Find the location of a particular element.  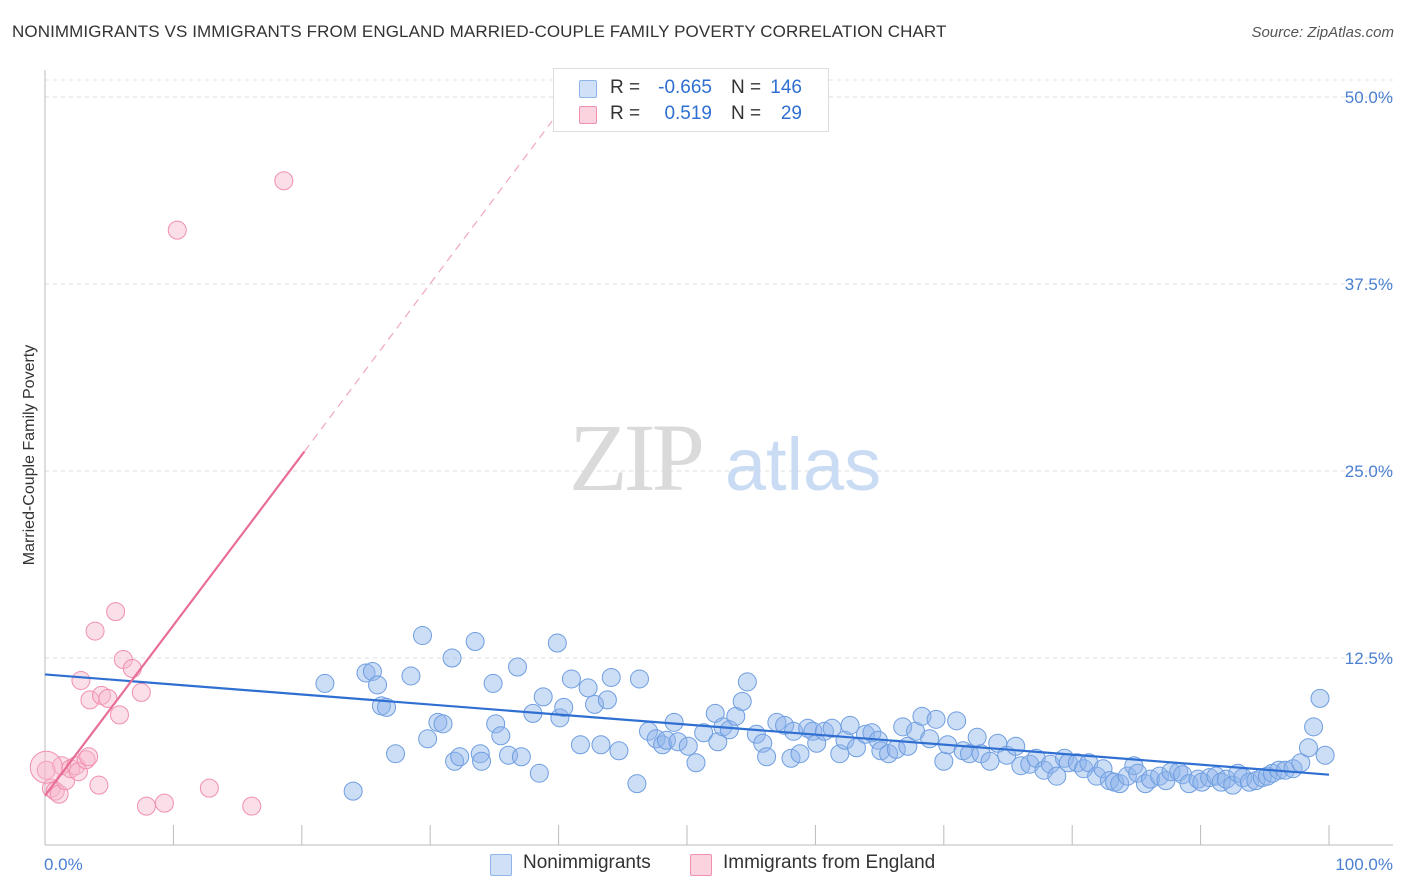

series-legend: Nonimmigrants Immigrants from England is located at coordinates (703, 865).